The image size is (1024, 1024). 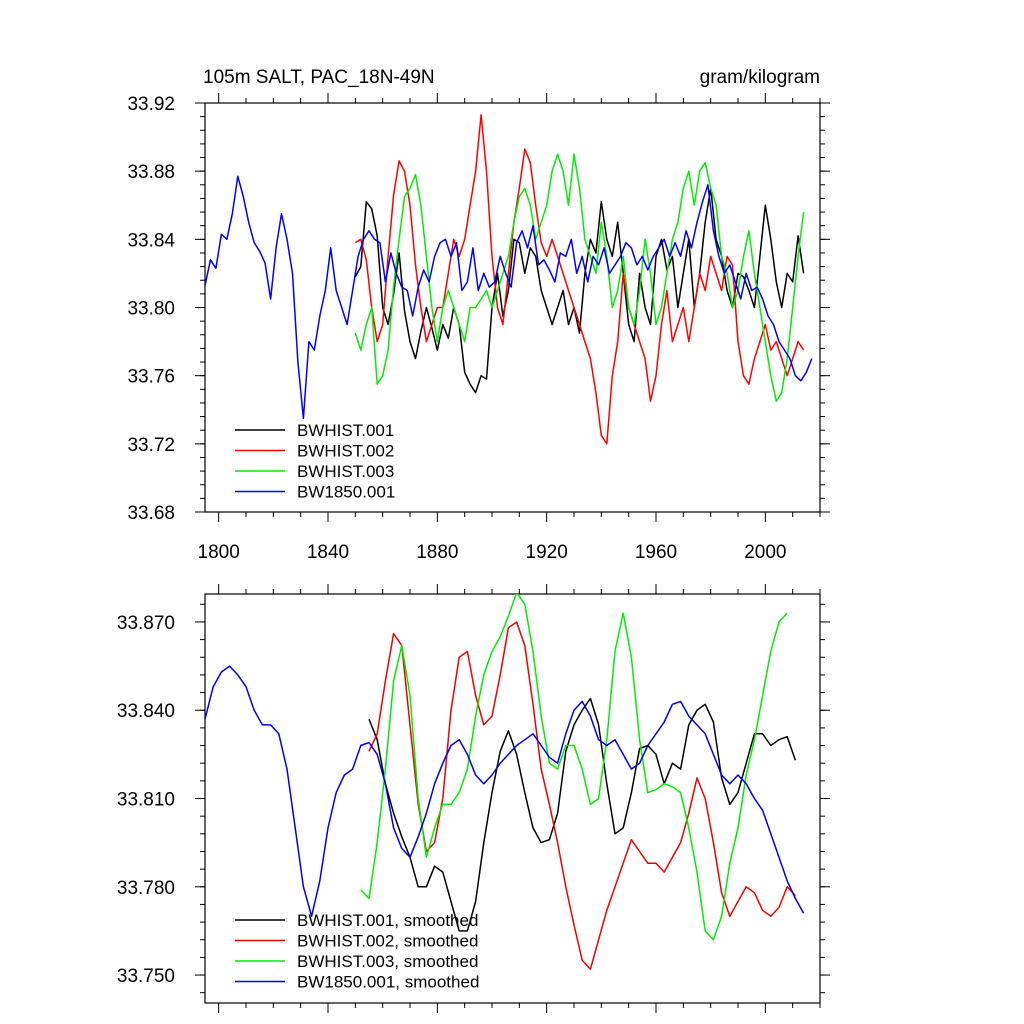 What do you see at coordinates (437, 552) in the screenshot?
I see `x-tick-label: 1880` at bounding box center [437, 552].